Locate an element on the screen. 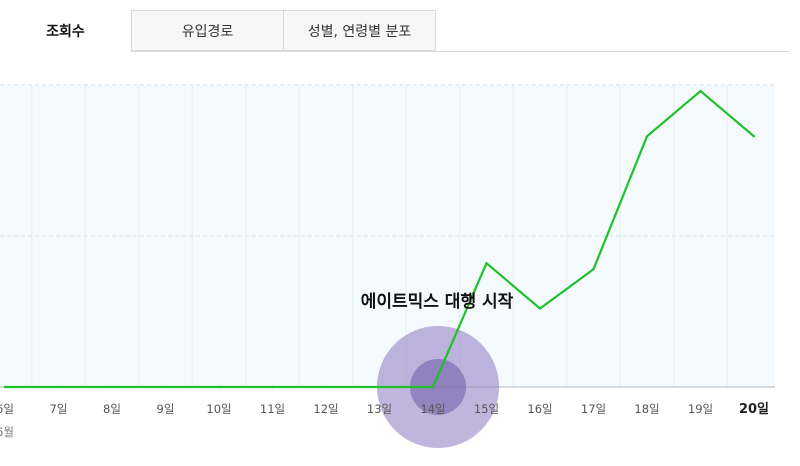 This screenshot has width=800, height=466. x-tick-label: 14일 is located at coordinates (432, 409).